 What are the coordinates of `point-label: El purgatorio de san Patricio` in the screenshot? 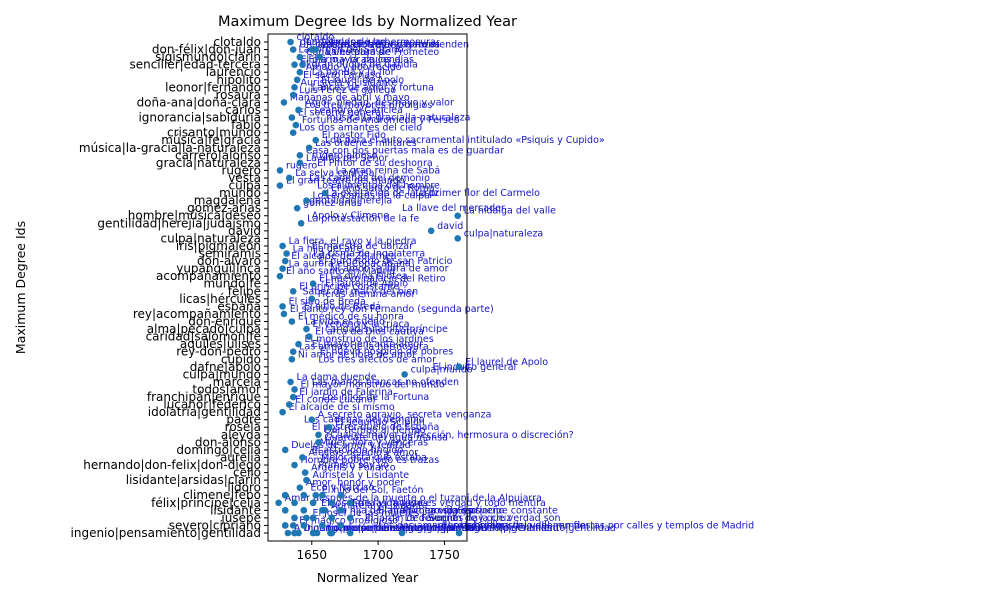 It's located at (385, 261).